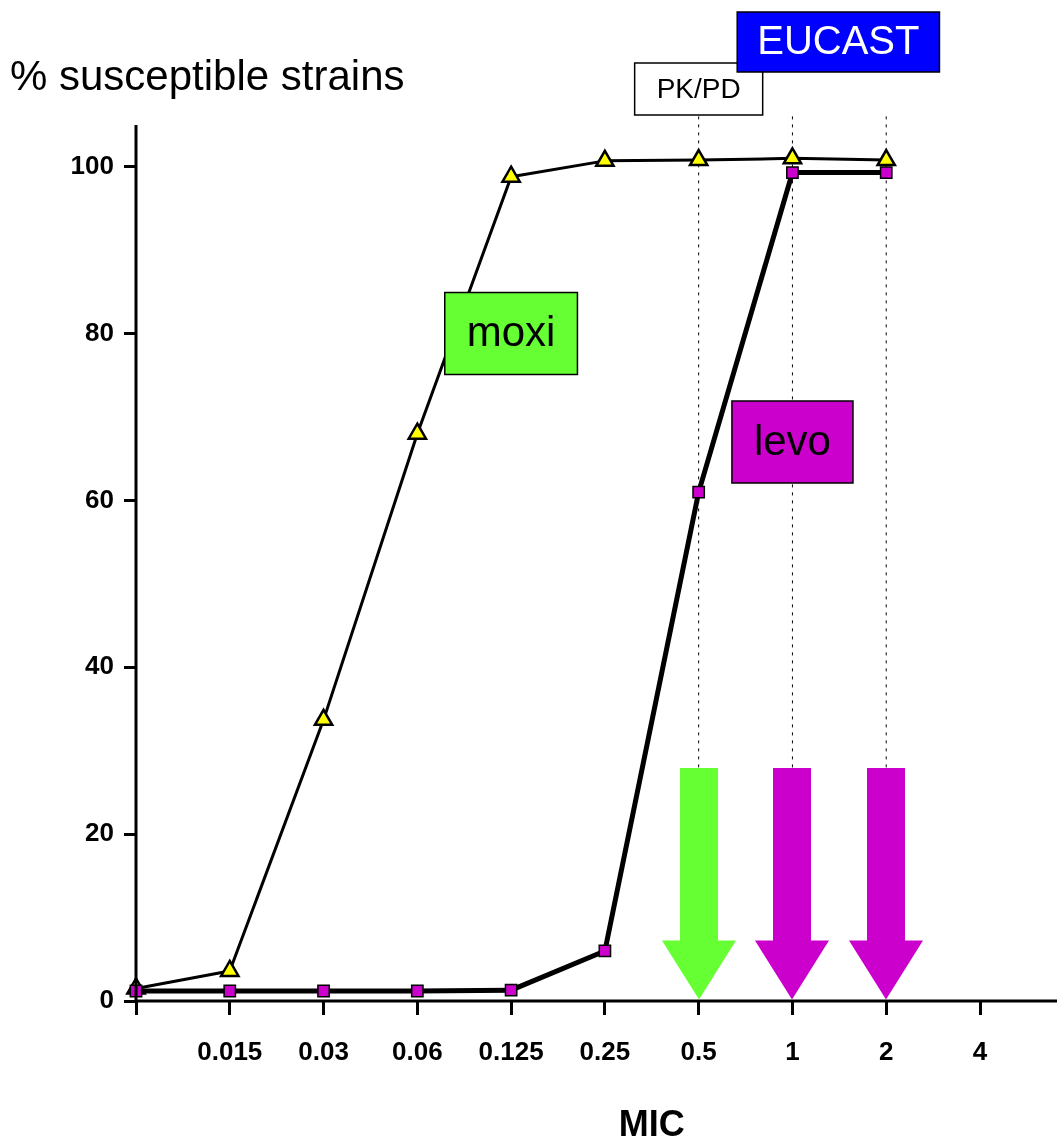 This screenshot has width=1057, height=1145. I want to click on x-tick-label: 0.015, so click(230, 1050).